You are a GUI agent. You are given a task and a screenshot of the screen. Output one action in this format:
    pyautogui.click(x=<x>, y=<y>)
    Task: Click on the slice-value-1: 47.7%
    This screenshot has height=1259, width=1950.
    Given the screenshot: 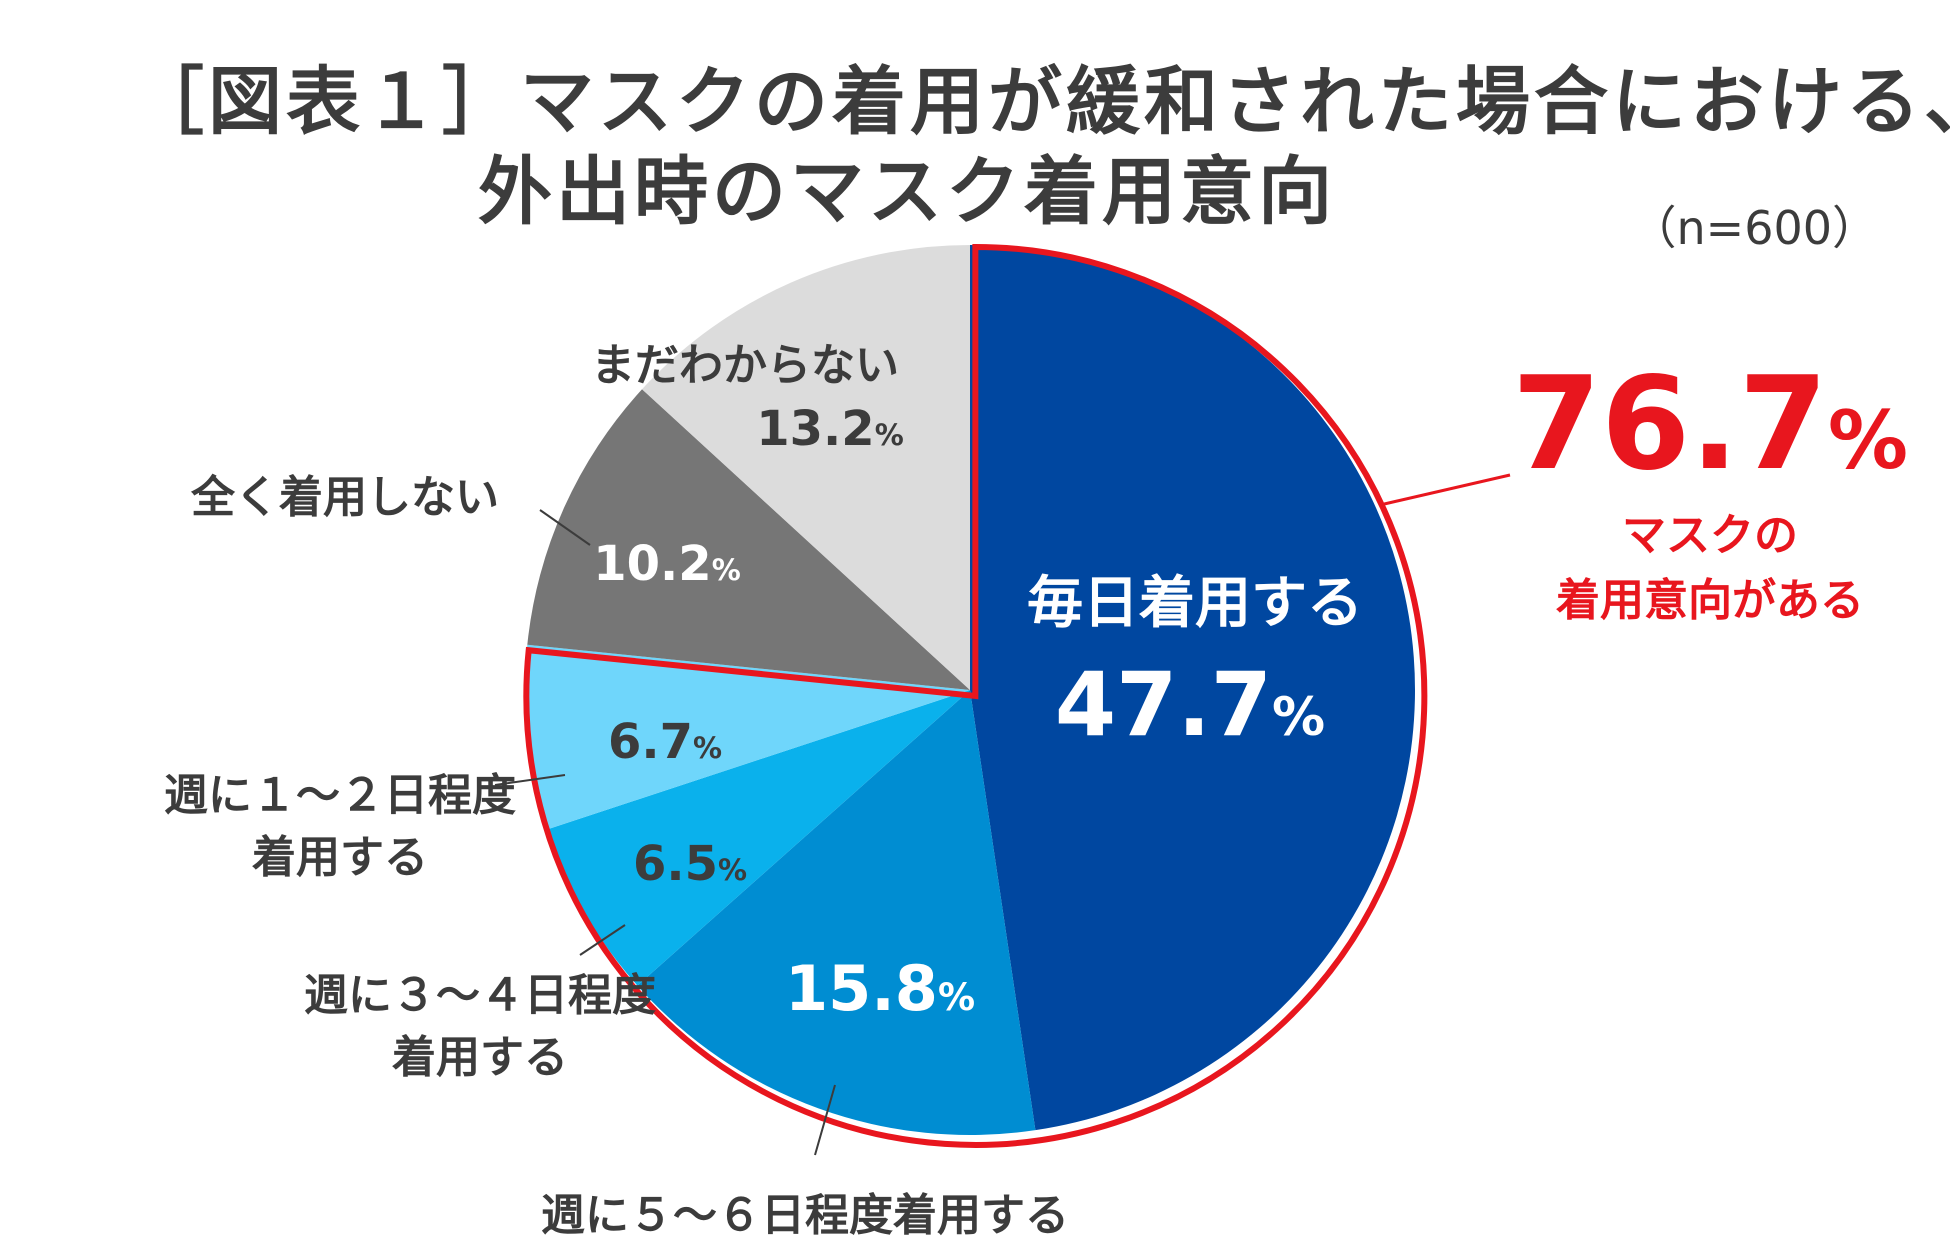 What is the action you would take?
    pyautogui.click(x=1190, y=704)
    